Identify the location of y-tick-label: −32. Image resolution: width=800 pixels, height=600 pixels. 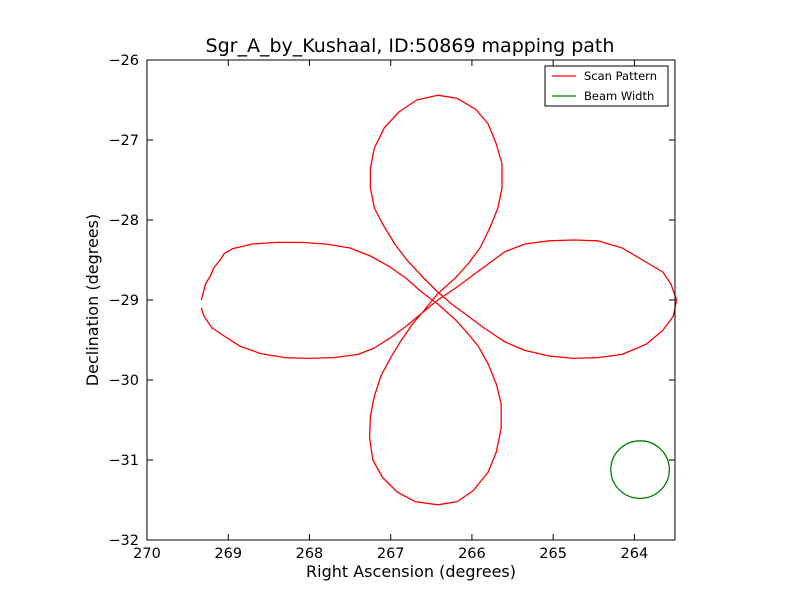
(123, 541).